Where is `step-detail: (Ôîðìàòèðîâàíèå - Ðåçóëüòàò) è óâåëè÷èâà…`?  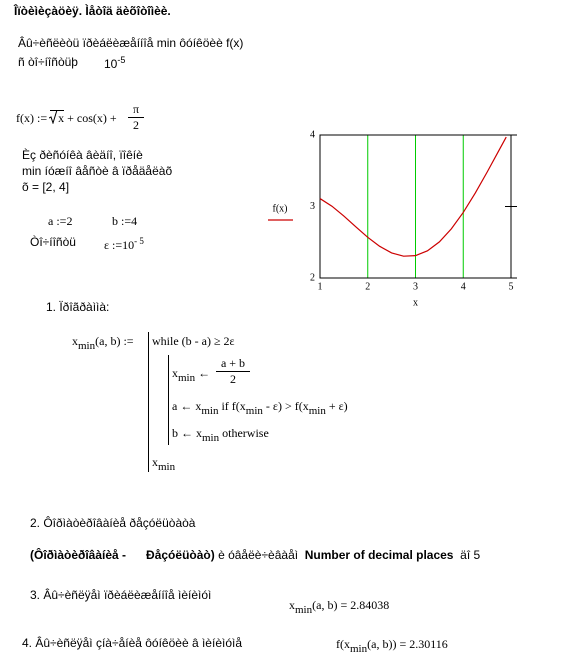 step-detail: (Ôîðìàòèðîâàíèå - Ðåçóëüòàò) è óâåëè÷èâà… is located at coordinates (255, 555).